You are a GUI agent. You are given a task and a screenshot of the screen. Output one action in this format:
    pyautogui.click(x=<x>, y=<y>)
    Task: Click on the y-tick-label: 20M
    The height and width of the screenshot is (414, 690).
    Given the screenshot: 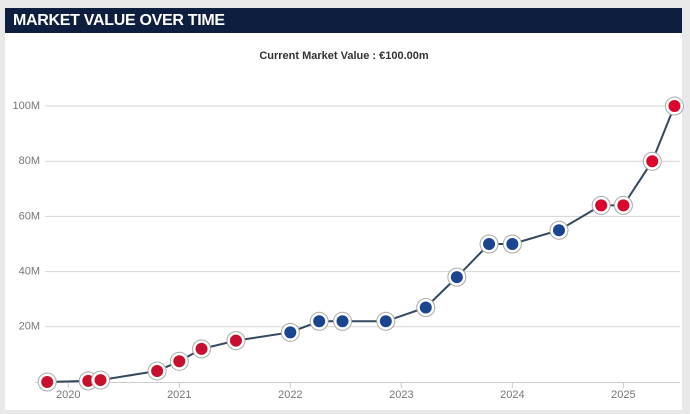 What is the action you would take?
    pyautogui.click(x=29, y=327)
    